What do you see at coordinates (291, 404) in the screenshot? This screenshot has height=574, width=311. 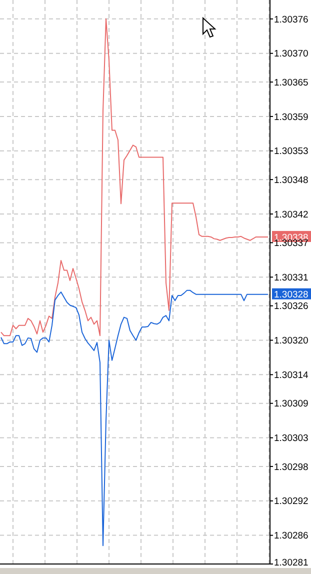 I see `y-tick-label: 1.30309` at bounding box center [291, 404].